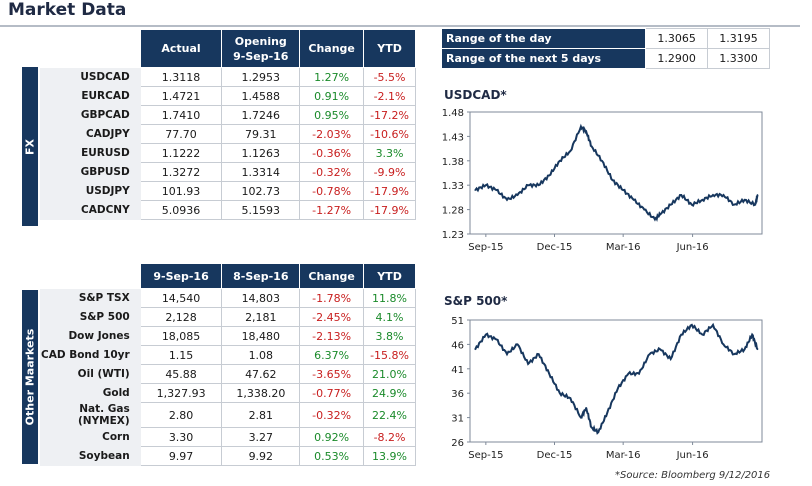  What do you see at coordinates (90, 77) in the screenshot?
I see `row-label: USDCAD` at bounding box center [90, 77].